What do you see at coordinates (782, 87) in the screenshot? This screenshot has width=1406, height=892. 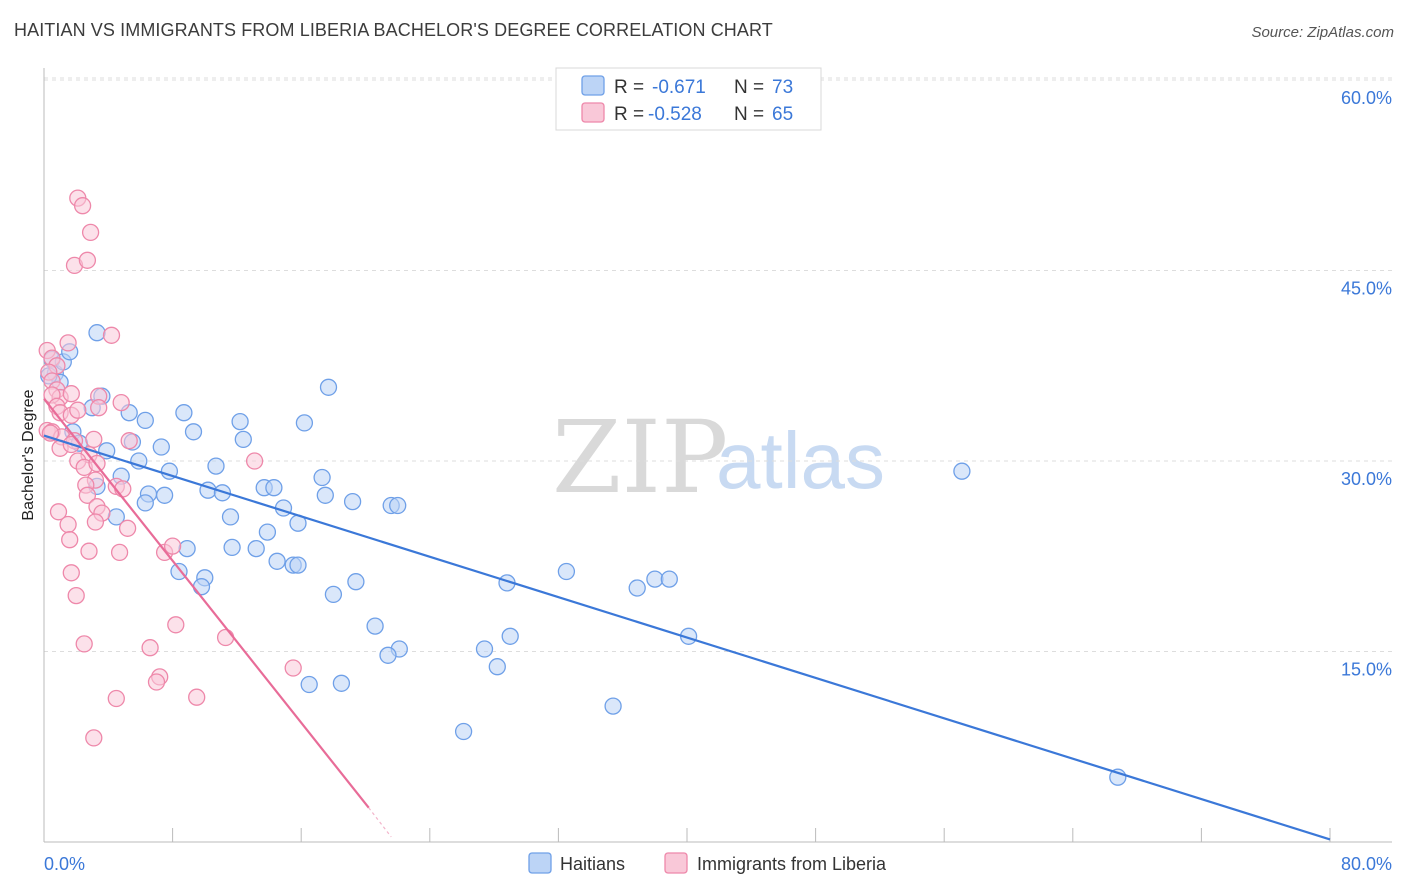 I see `legend-n-value-haitians: 73` at bounding box center [782, 87].